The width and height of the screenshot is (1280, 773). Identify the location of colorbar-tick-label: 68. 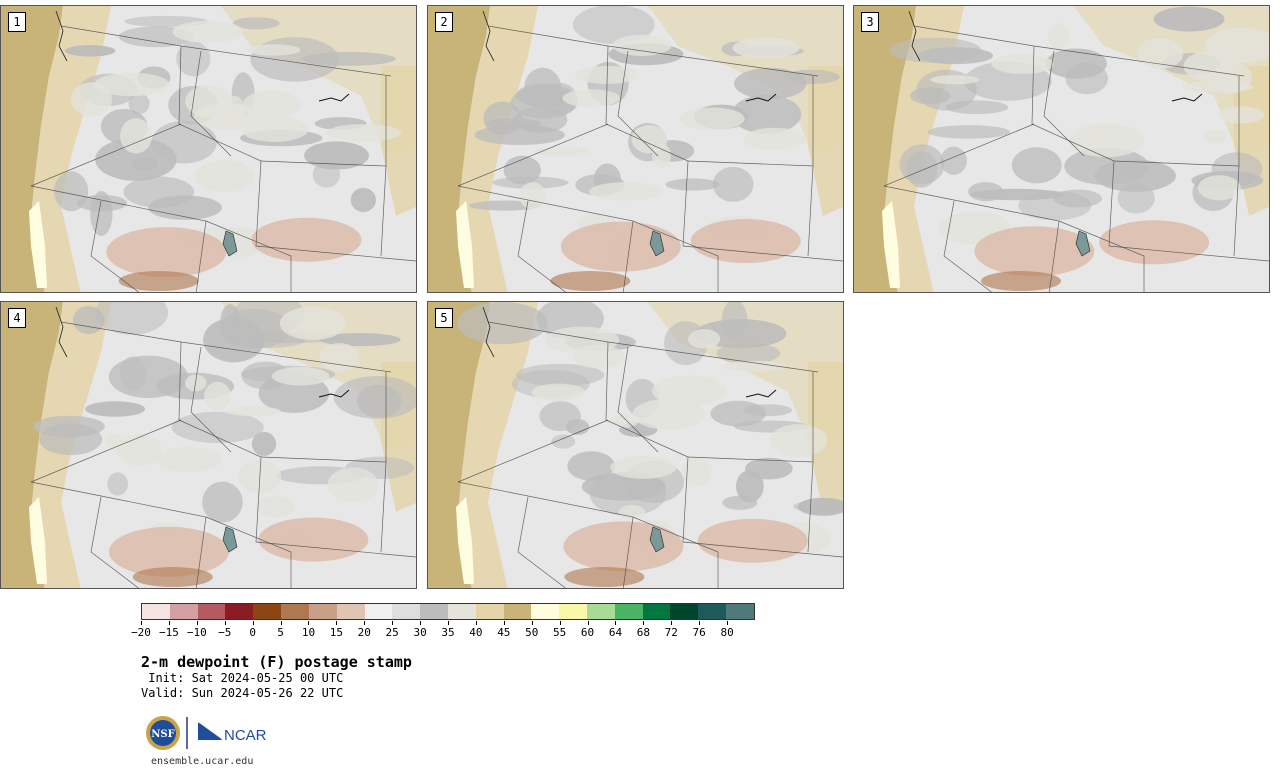
(643, 632).